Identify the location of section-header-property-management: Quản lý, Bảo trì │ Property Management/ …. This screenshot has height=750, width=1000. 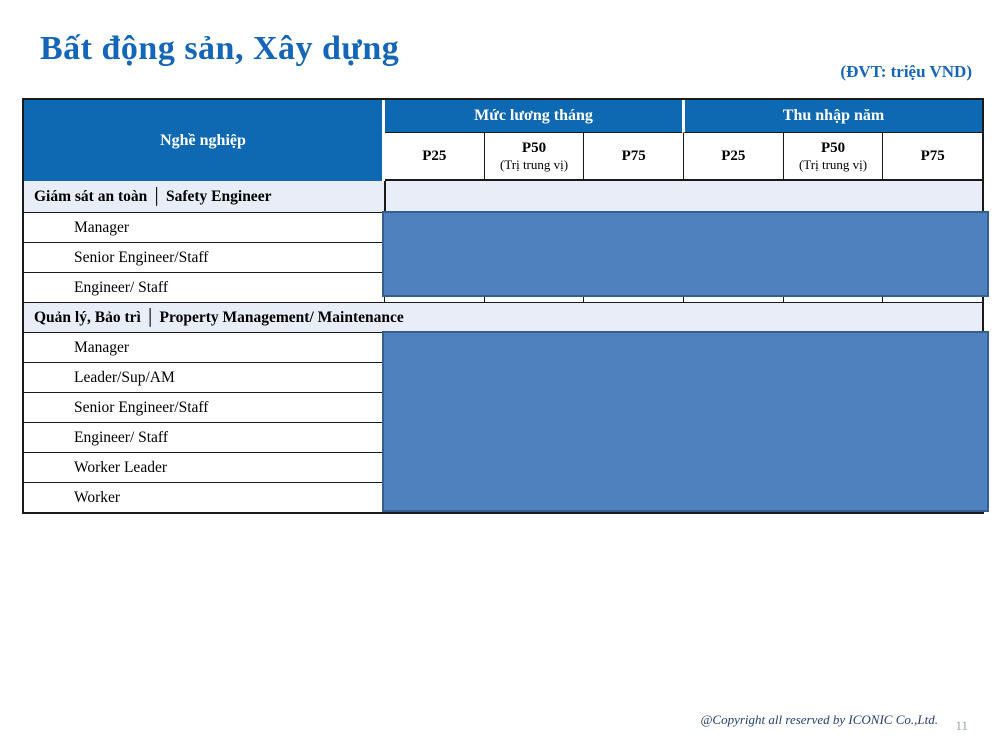
(503, 317).